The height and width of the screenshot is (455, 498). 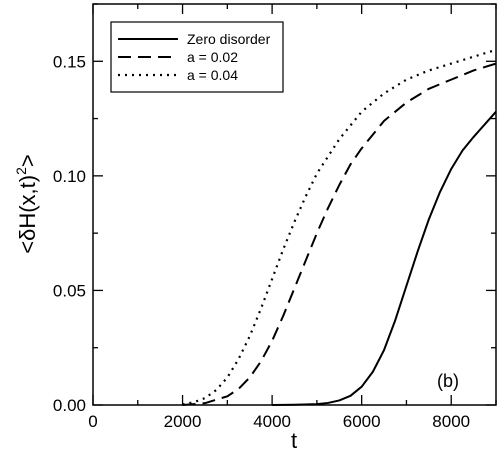 I want to click on y-axis-label: <δH(x,t)2>, so click(x=26, y=204).